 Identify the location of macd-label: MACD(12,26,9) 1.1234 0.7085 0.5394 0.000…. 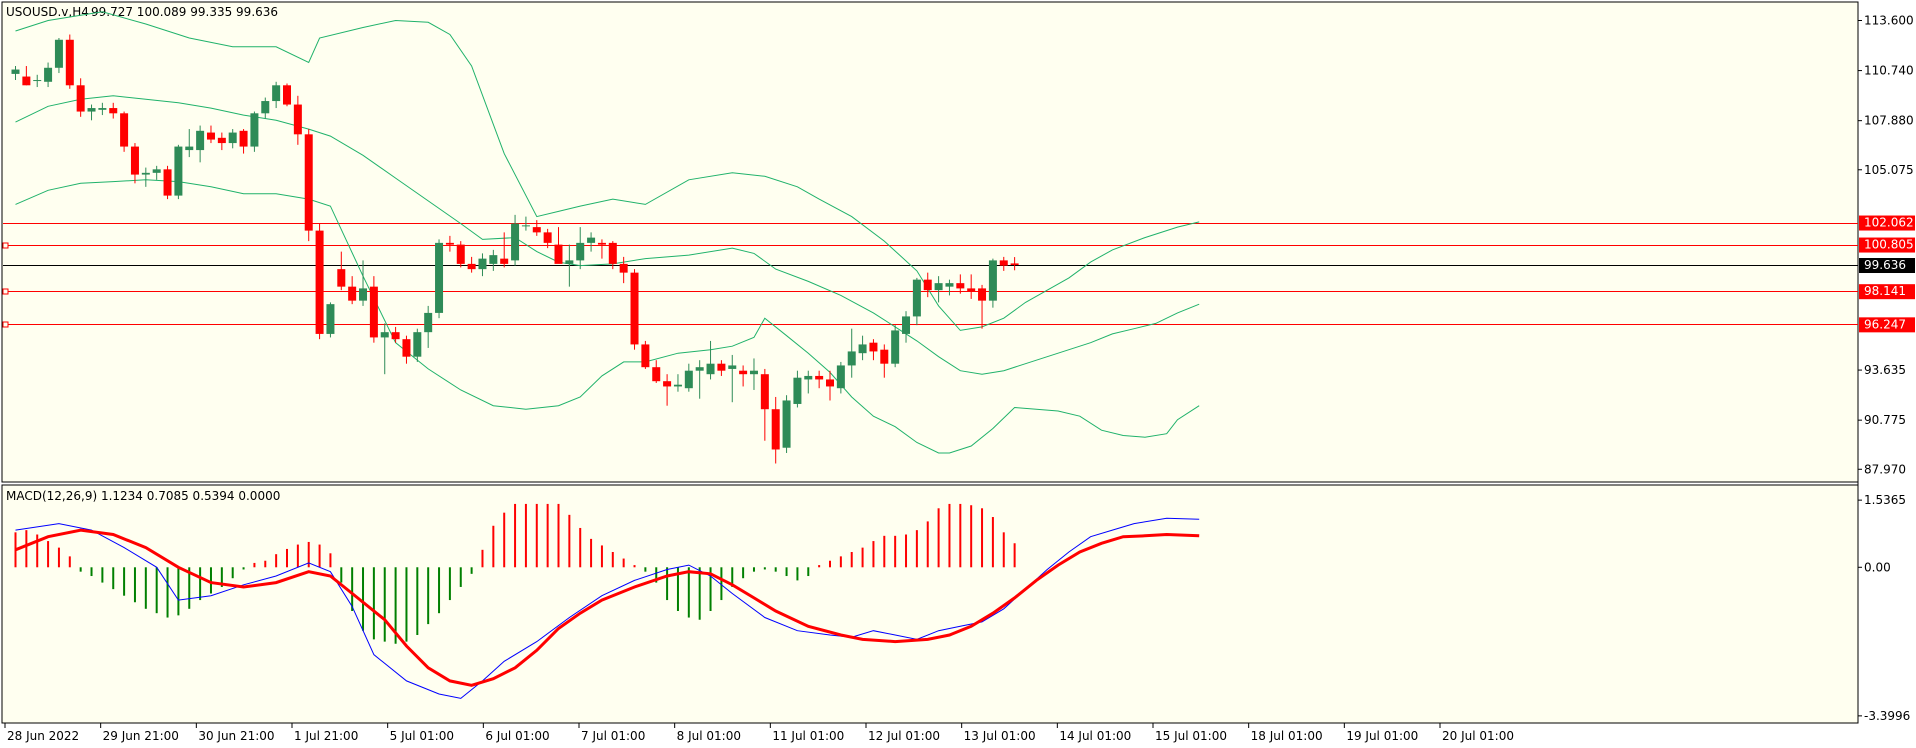
(143, 496).